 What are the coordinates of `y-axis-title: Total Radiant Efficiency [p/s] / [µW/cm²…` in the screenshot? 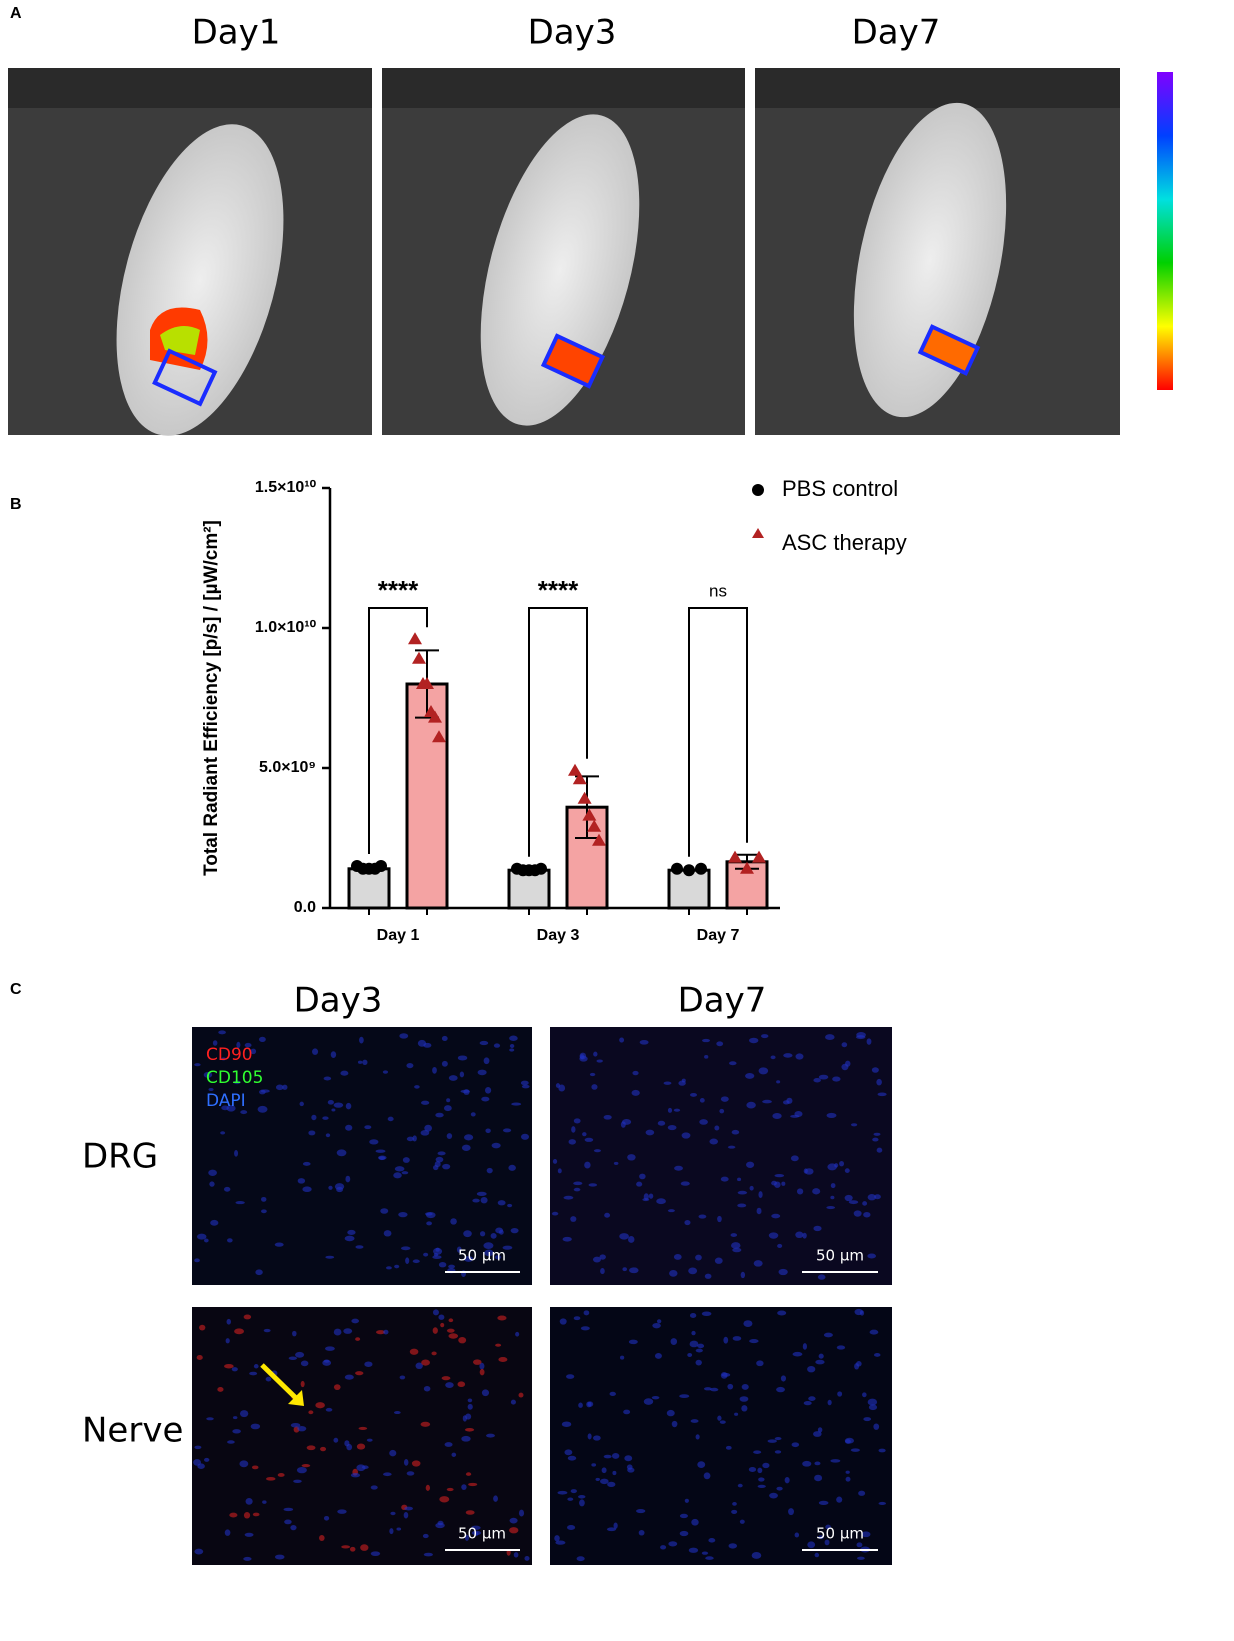 It's located at (211, 698).